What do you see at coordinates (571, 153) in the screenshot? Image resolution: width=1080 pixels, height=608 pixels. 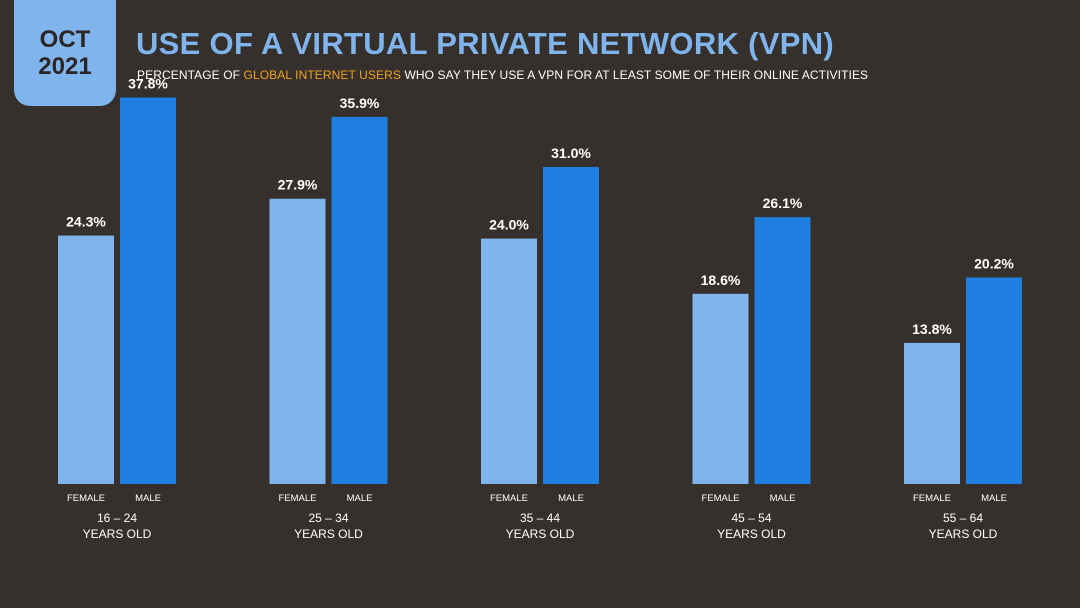 I see `value-label-35-44-male: 31.0%` at bounding box center [571, 153].